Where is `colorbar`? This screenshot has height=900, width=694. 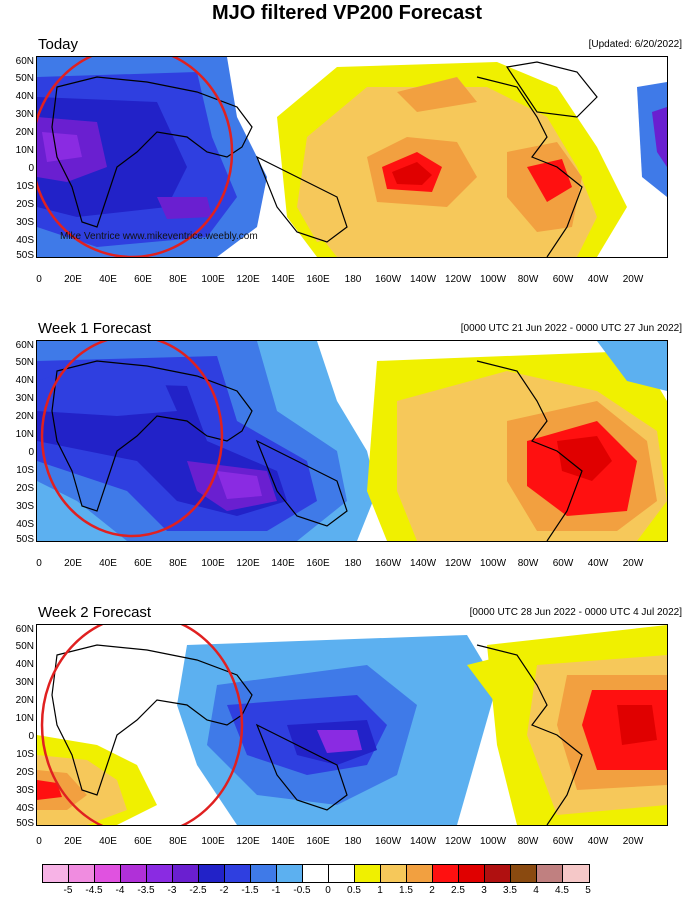
colorbar is located at coordinates (316, 873).